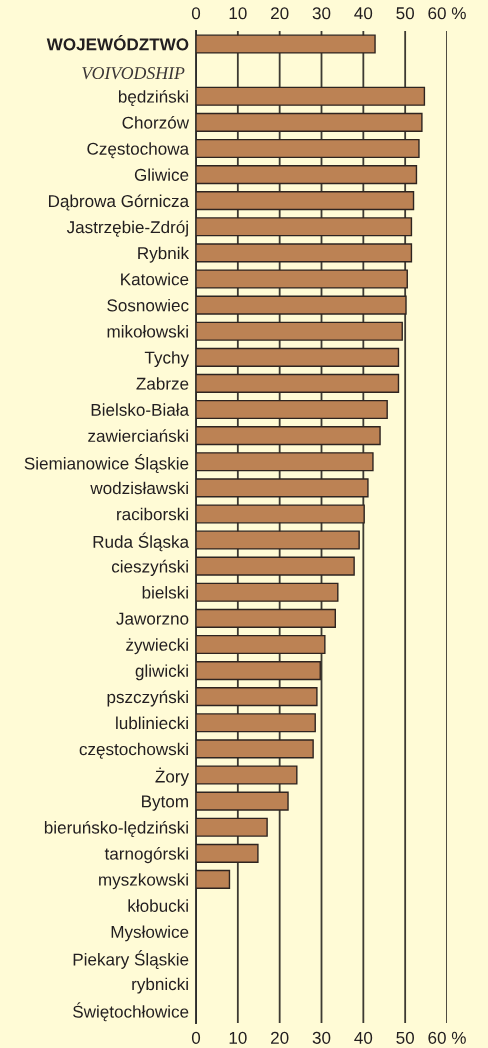 The height and width of the screenshot is (1048, 488). I want to click on x2-tick-label: 50, so click(405, 13).